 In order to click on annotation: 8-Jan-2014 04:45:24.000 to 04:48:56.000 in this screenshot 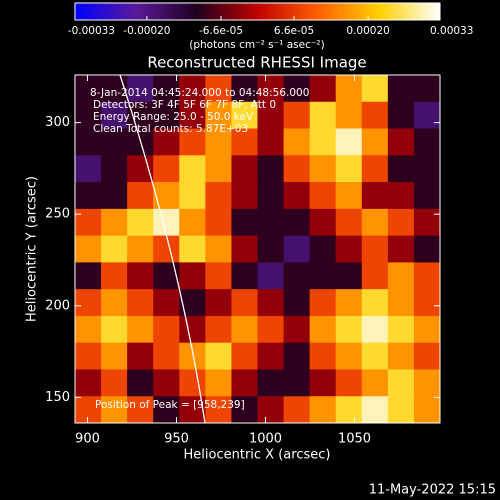, I will do `click(199, 93)`.